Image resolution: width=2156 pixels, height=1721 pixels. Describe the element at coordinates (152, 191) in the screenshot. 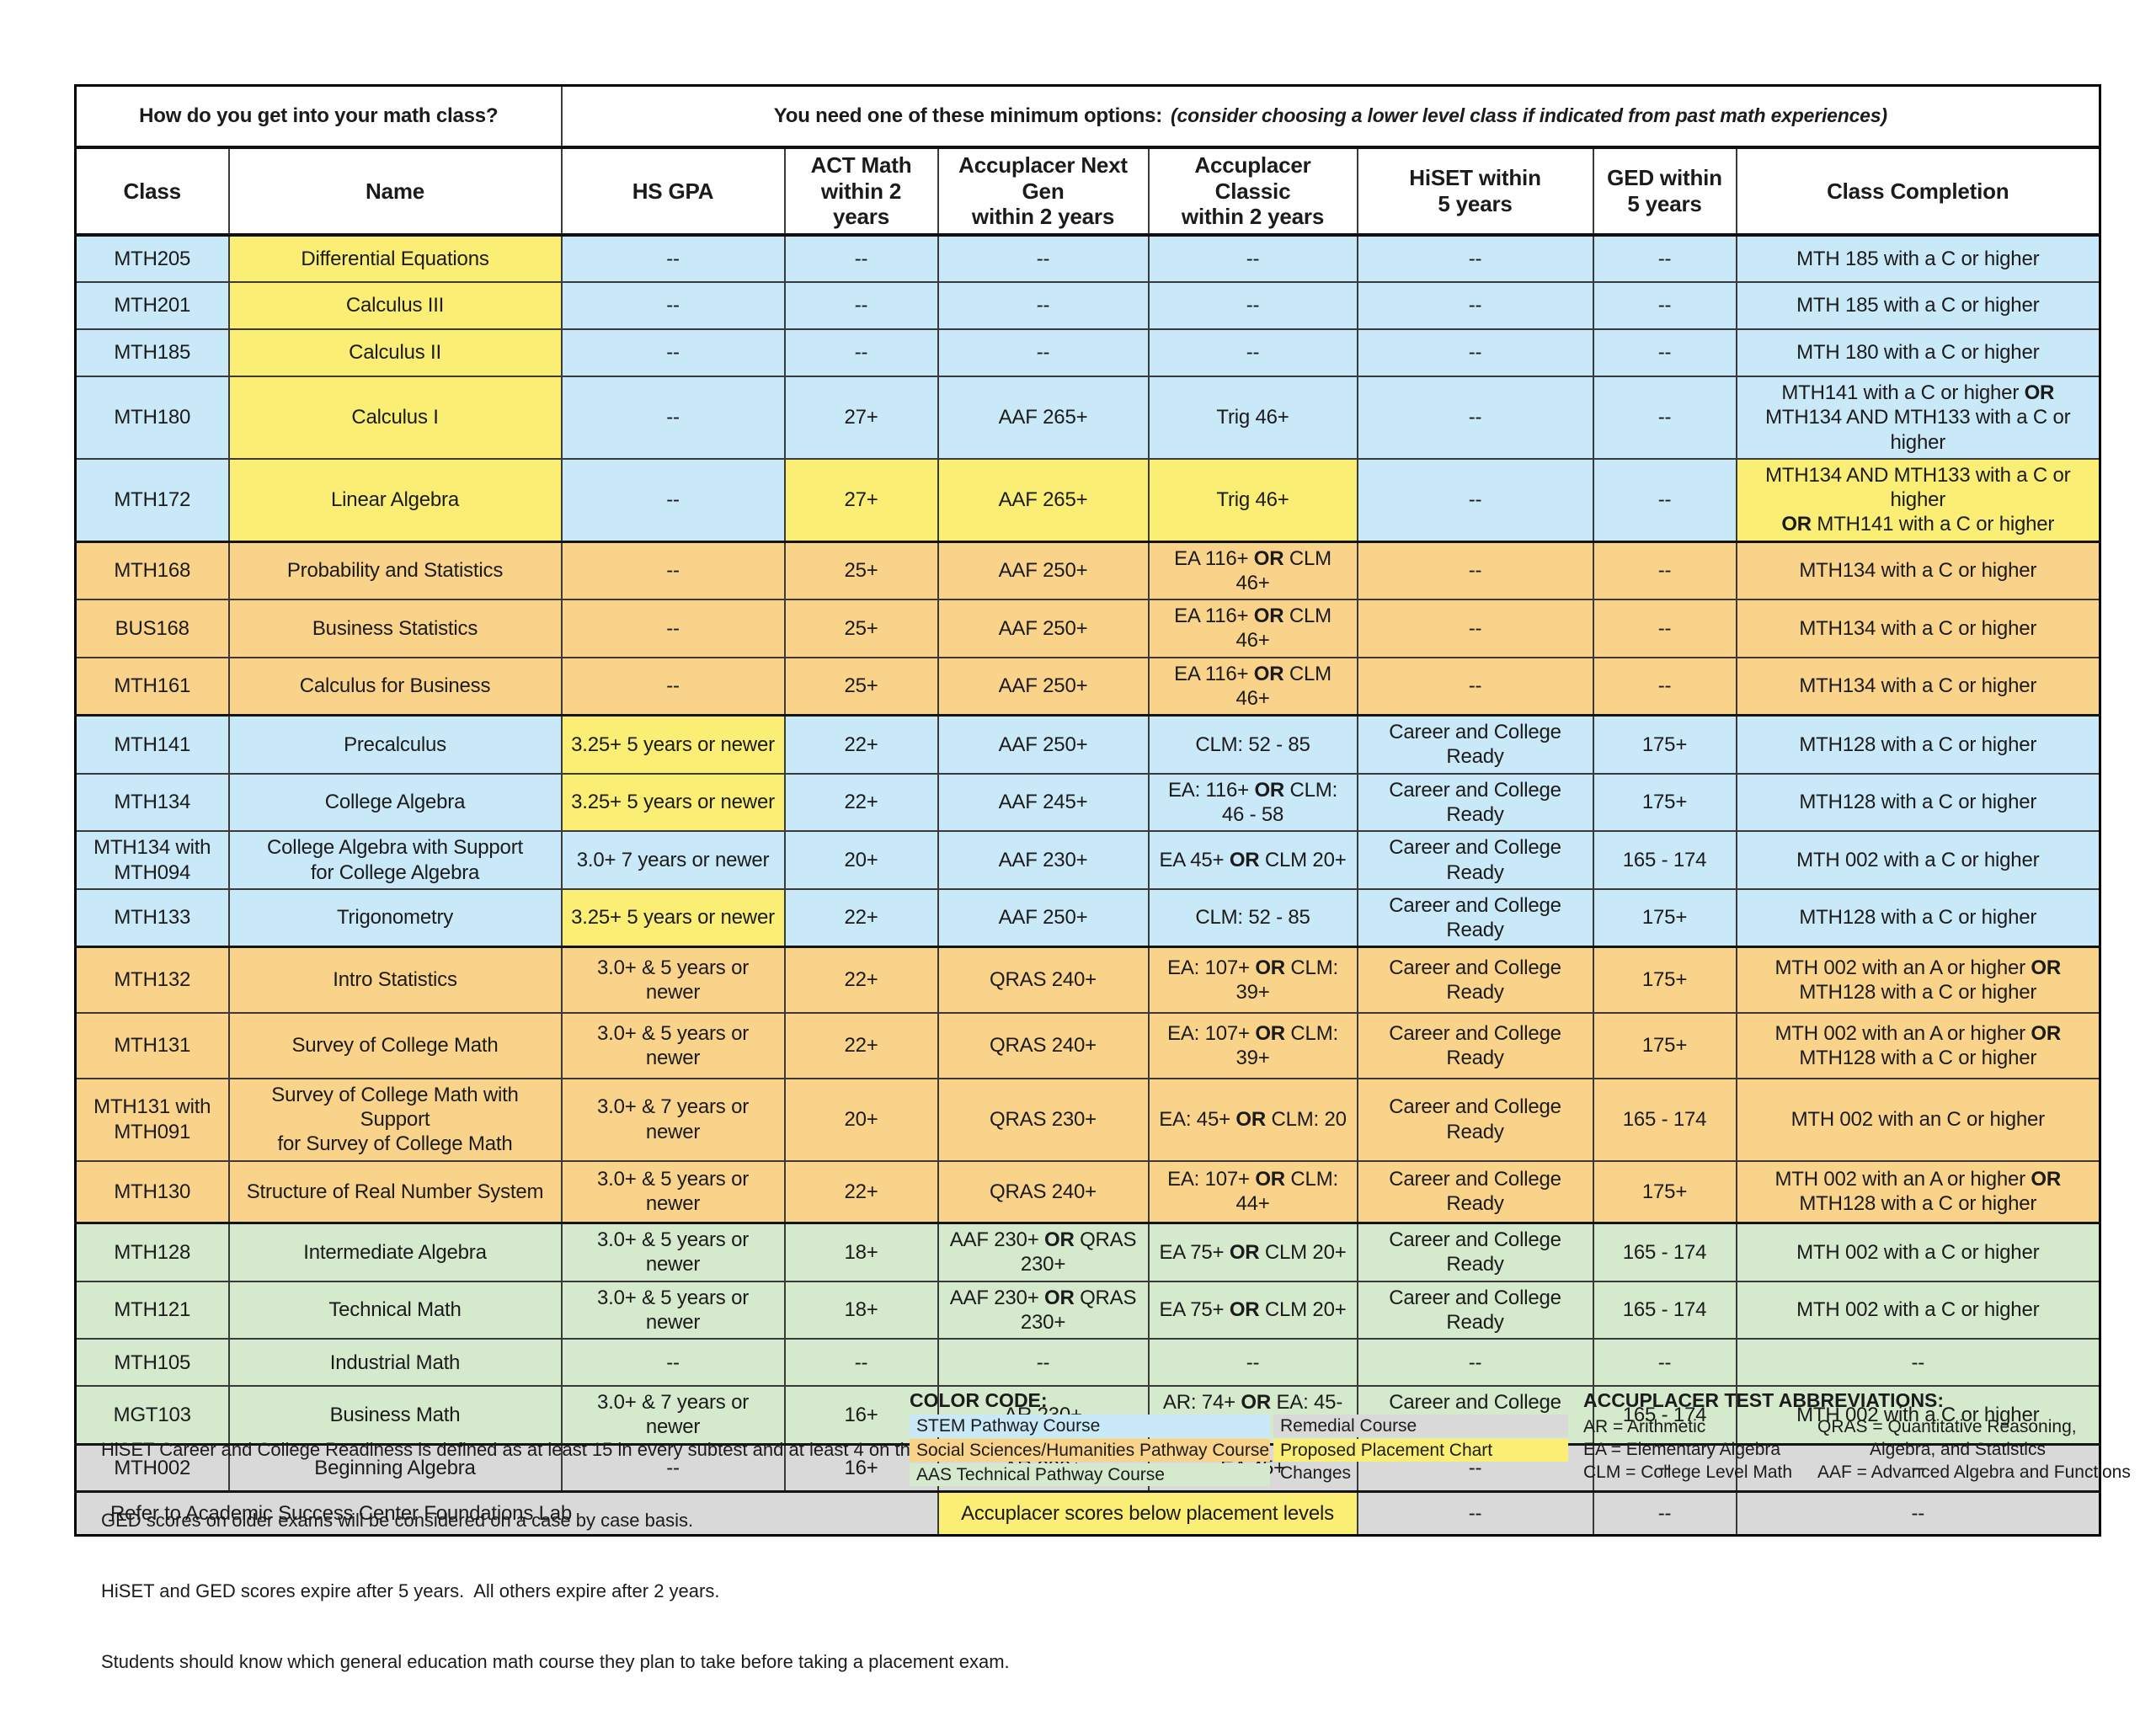

I see `col-header-class: Class` at that location.